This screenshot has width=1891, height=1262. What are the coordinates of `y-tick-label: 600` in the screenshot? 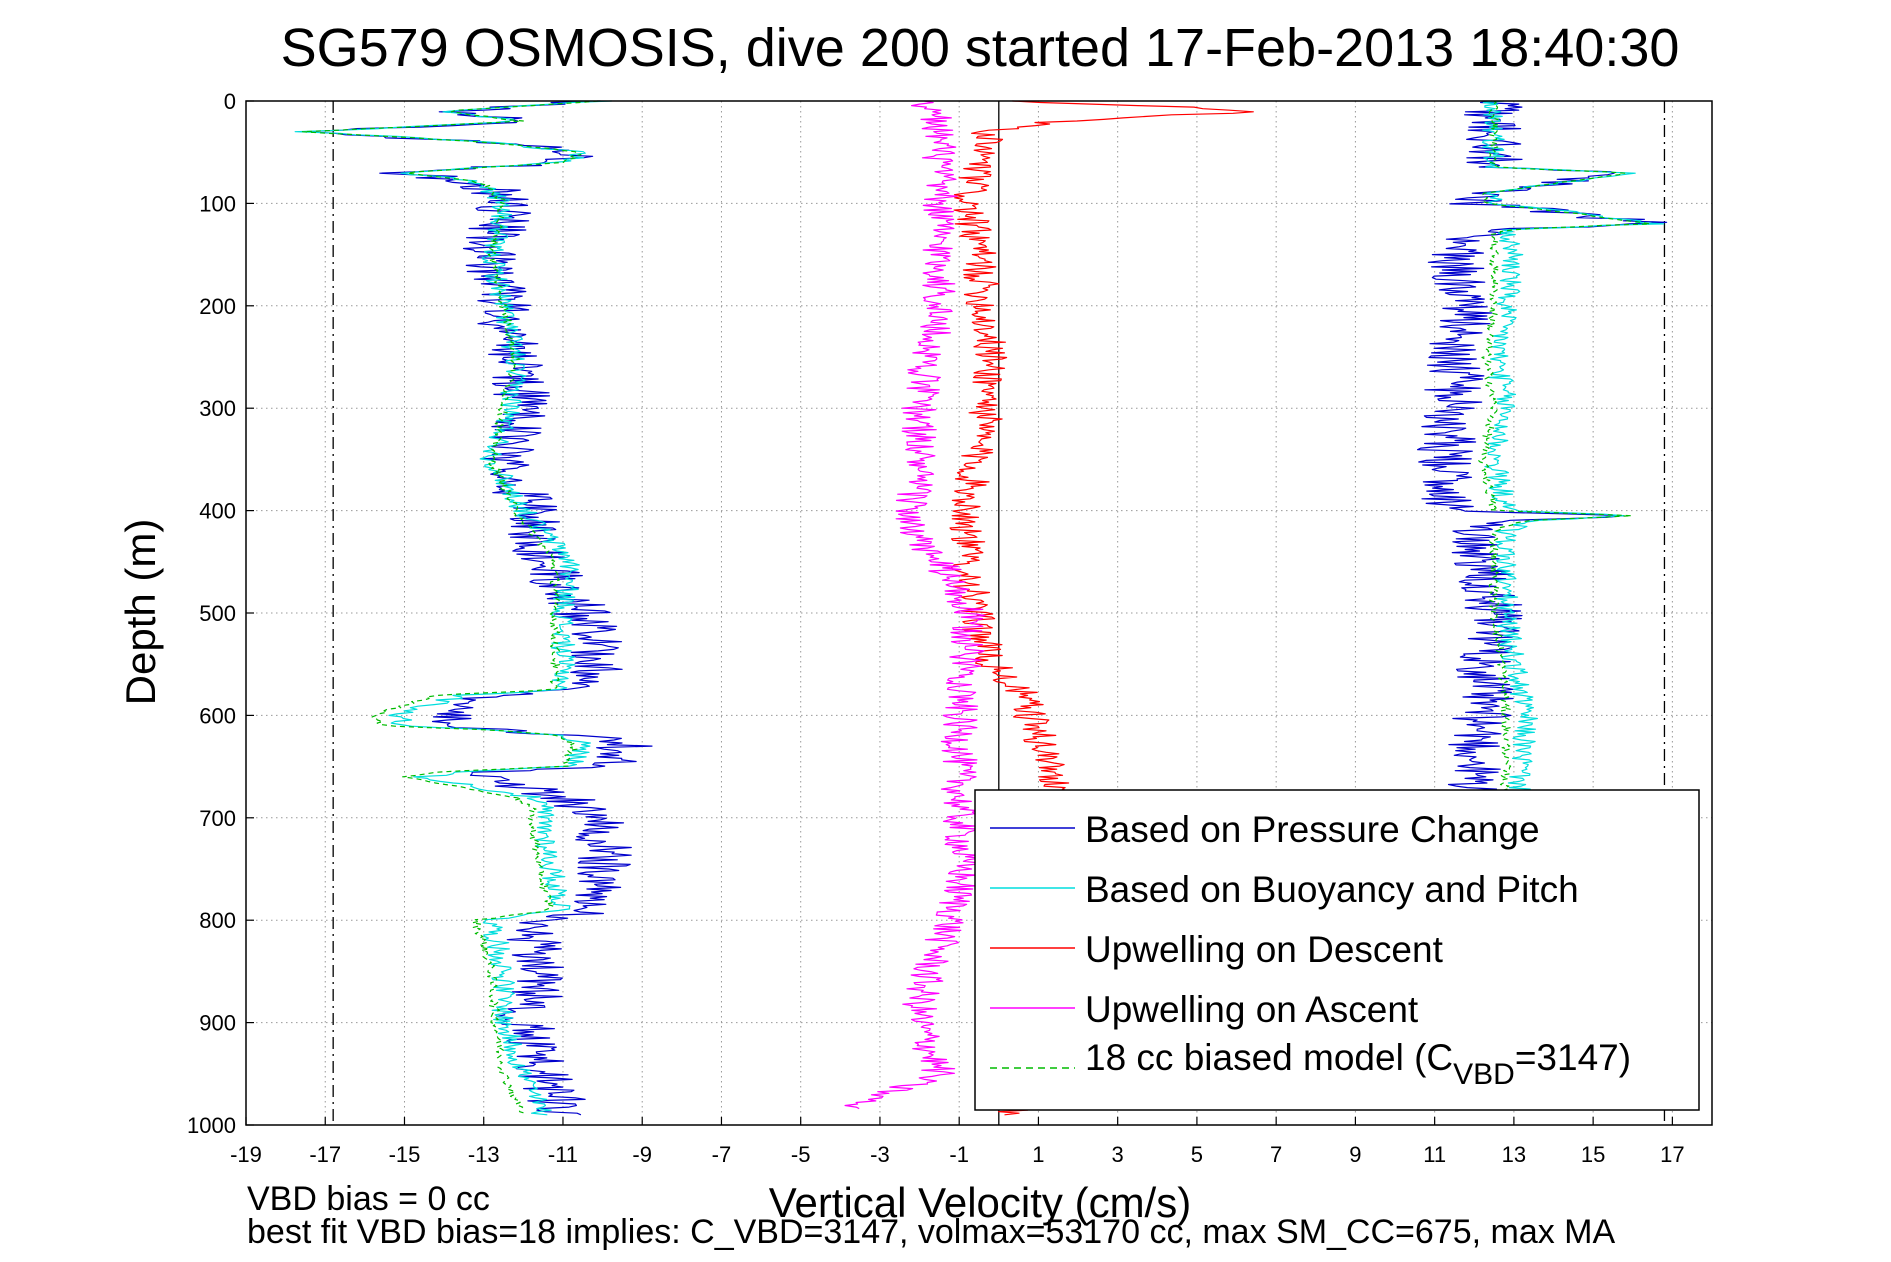 It's located at (217, 715).